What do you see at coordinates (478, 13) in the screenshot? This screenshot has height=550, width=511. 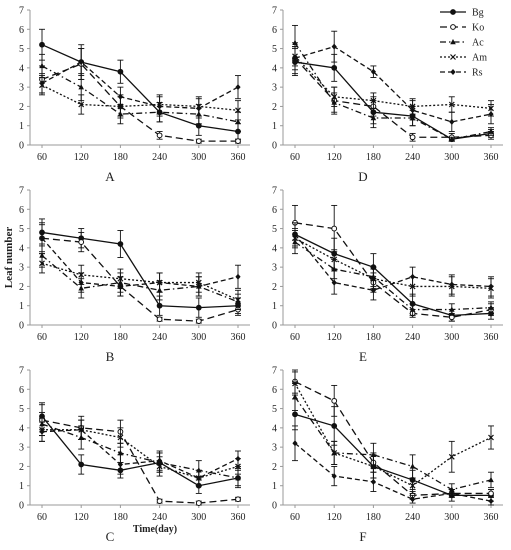 I see `legend-label: Bg` at bounding box center [478, 13].